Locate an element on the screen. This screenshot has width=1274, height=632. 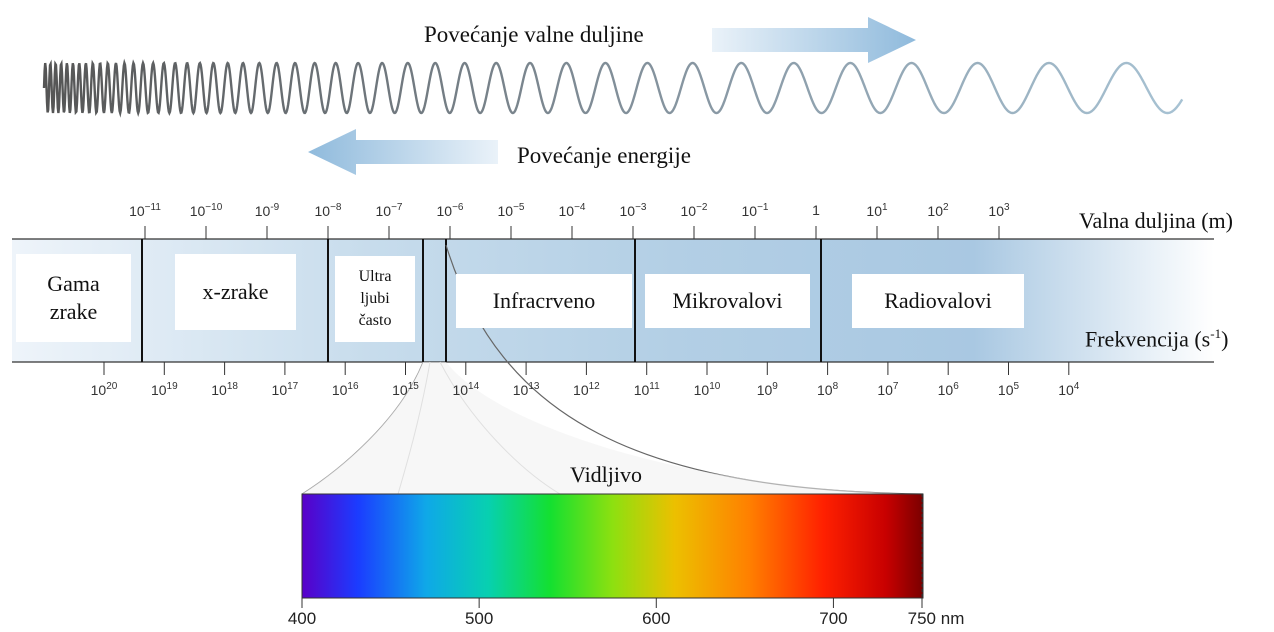
frequency-tick-label: 10²⁰ is located at coordinates (104, 389).